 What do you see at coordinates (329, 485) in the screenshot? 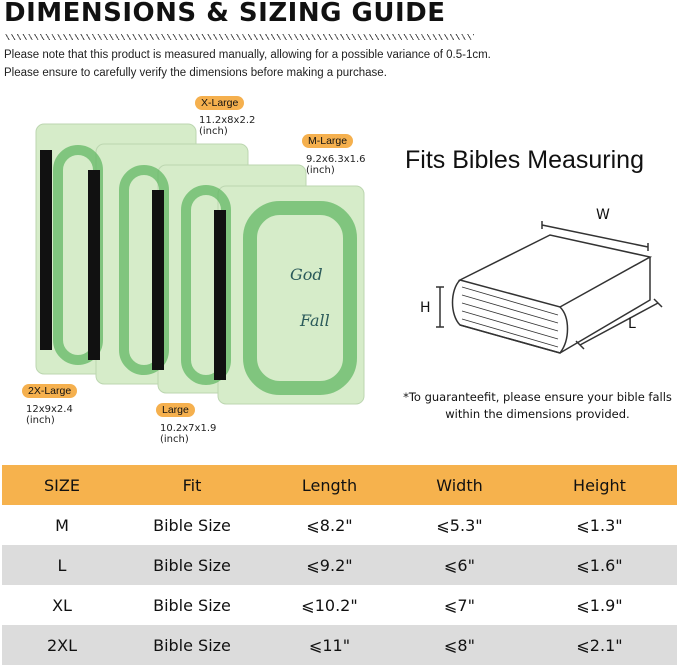
I see `col-length: Length` at bounding box center [329, 485].